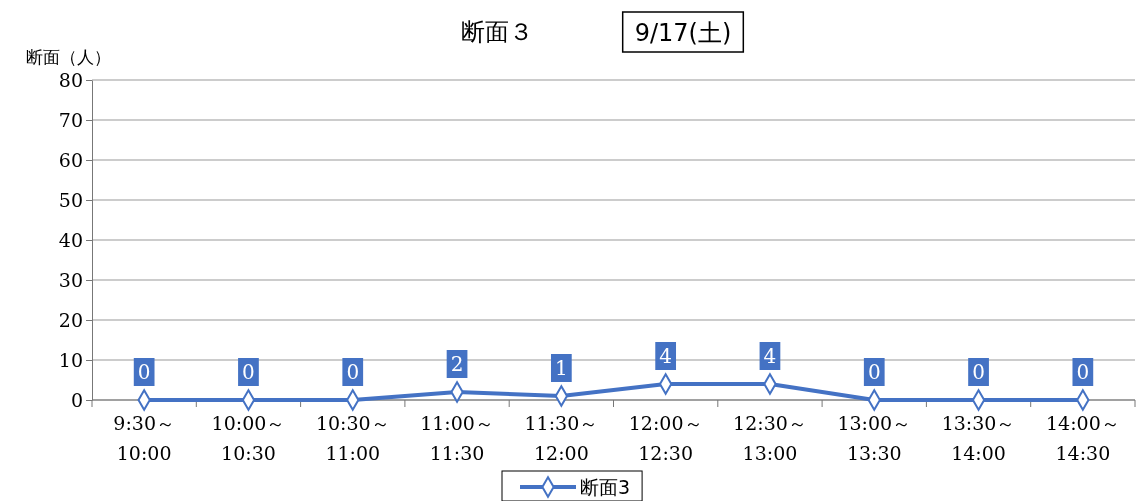 Image resolution: width=1145 pixels, height=501 pixels. I want to click on y-tick-label: 80, so click(70, 79).